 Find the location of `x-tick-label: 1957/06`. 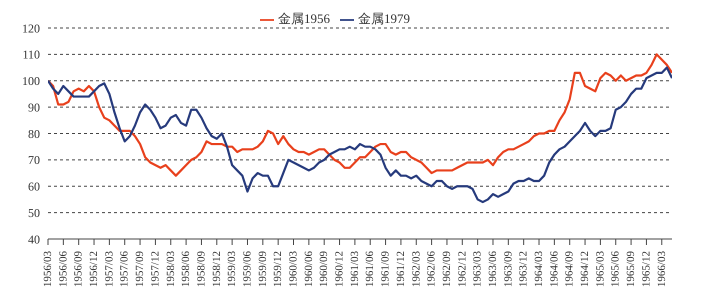

x-tick-label: 1957/06 is located at coordinates (124, 269).